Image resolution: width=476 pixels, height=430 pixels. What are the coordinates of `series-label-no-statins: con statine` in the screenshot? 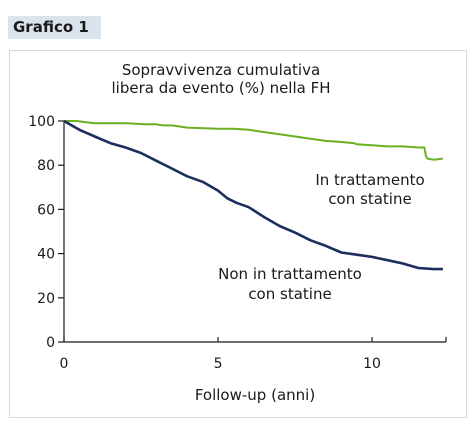 It's located at (289, 294).